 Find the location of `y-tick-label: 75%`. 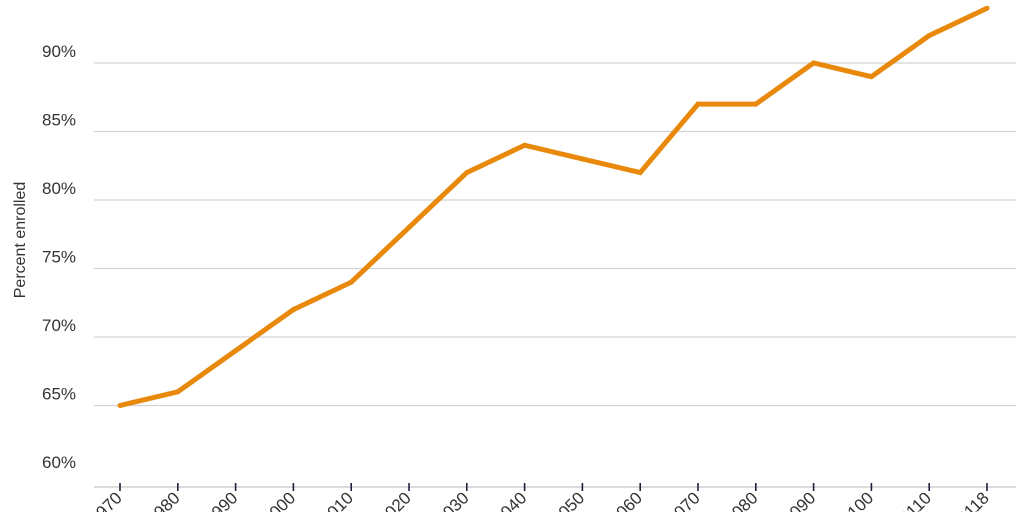

y-tick-label: 75% is located at coordinates (59, 257).